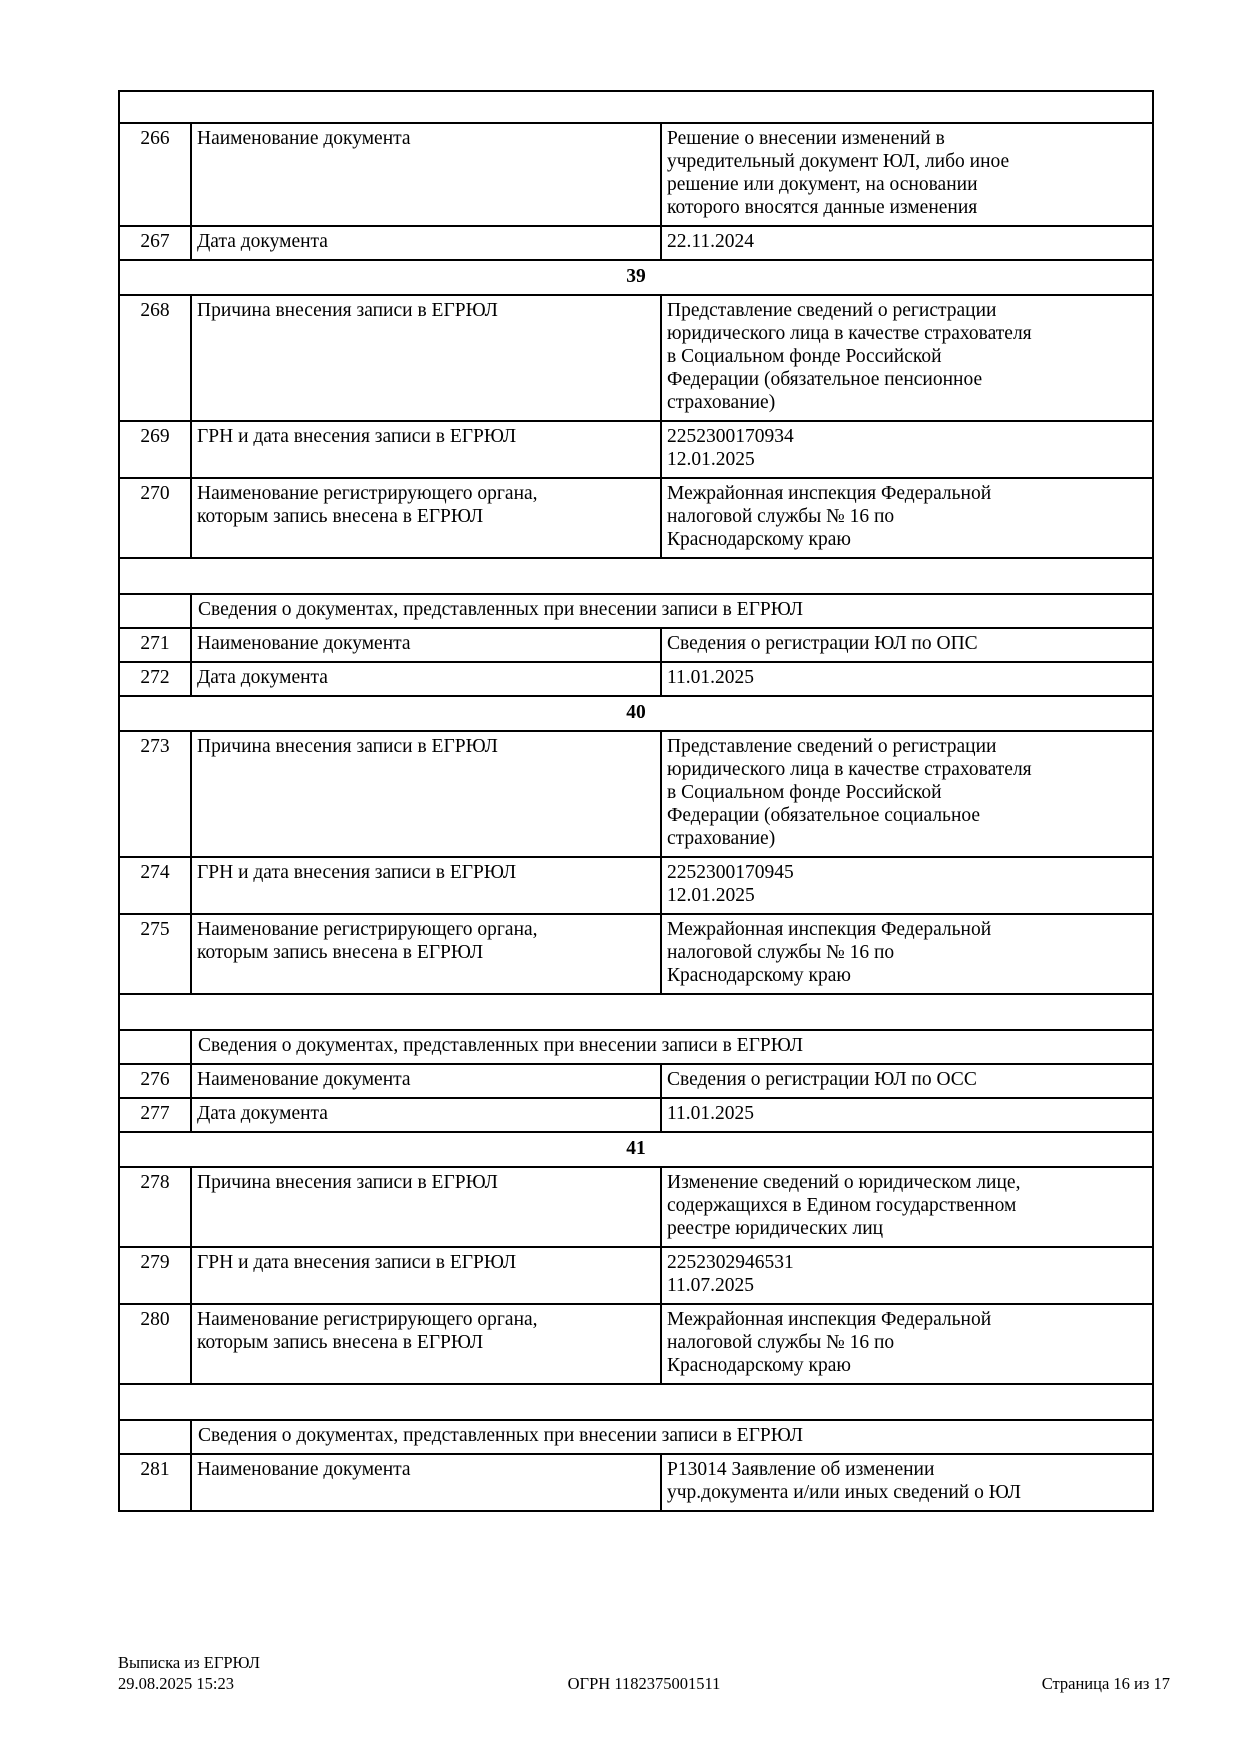 Image resolution: width=1240 pixels, height=1755 pixels. What do you see at coordinates (189, 1673) in the screenshot?
I see `footer-left: Выписка из ЕГРЮЛ 29.08.2025 15:23` at bounding box center [189, 1673].